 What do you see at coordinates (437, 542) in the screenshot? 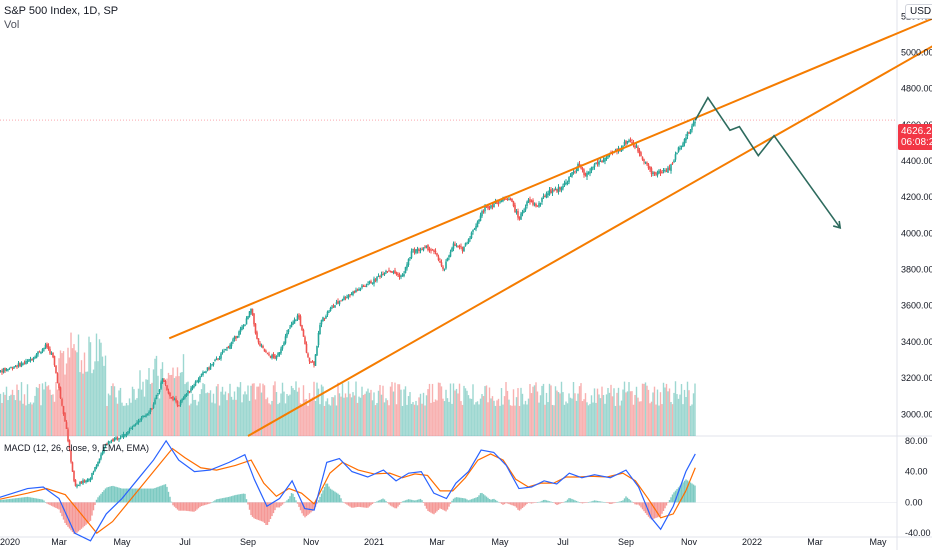
I see `time-tick-label: Mar` at bounding box center [437, 542].